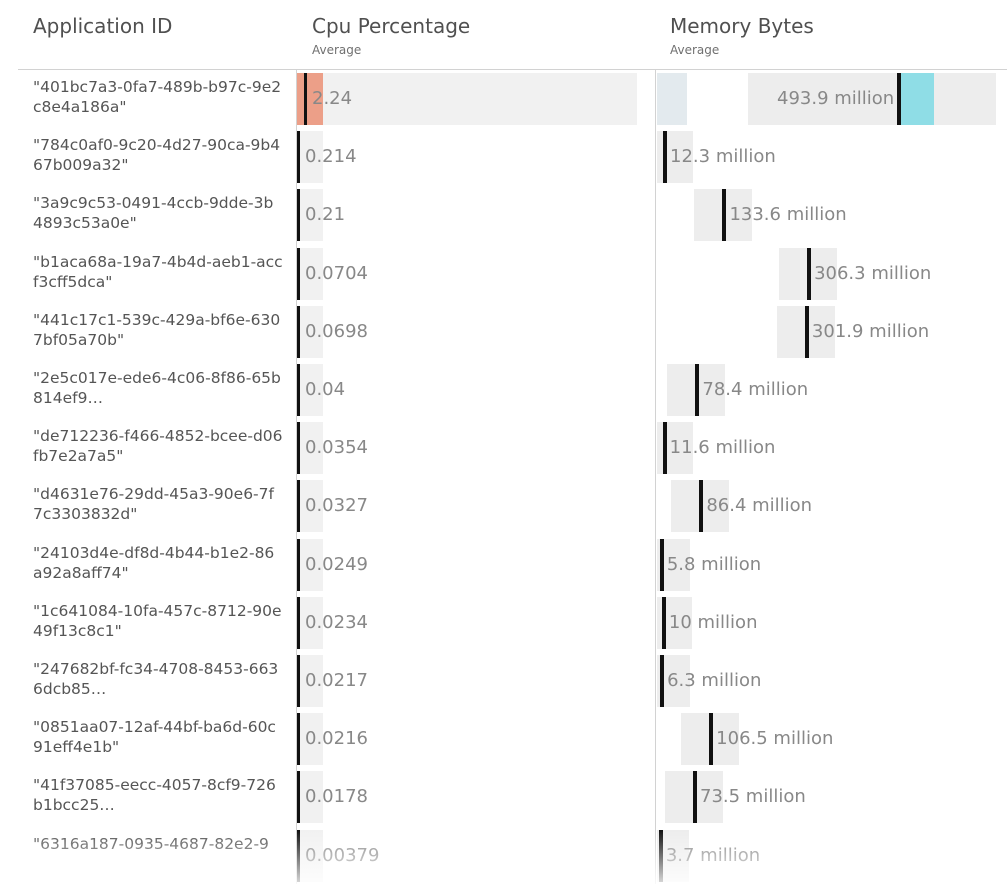 Image resolution: width=1007 pixels, height=885 pixels. Describe the element at coordinates (391, 26) in the screenshot. I see `column-header-cpu-percentage: Cpu Percentage` at that location.